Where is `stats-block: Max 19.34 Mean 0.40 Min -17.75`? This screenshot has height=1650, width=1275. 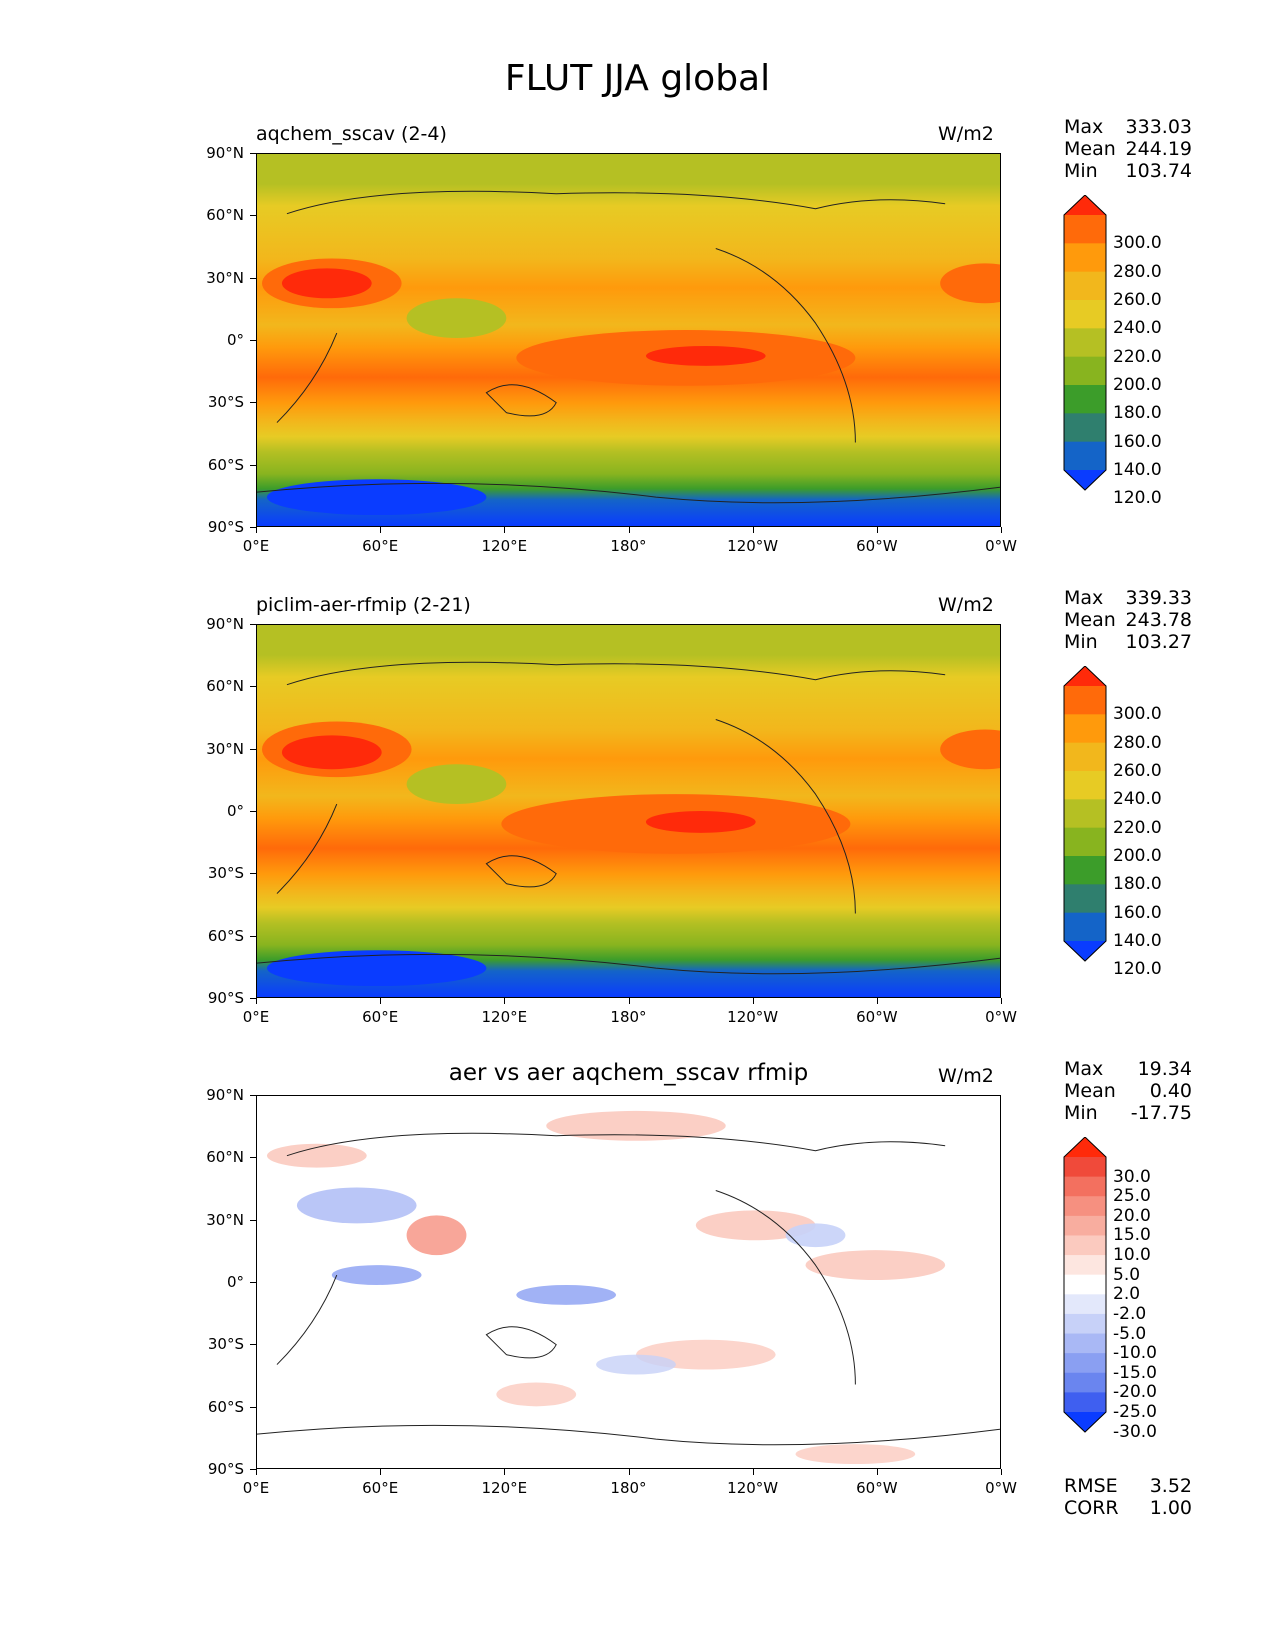 stats-block: Max 19.34 Mean 0.40 Min -17.75 is located at coordinates (1128, 1091).